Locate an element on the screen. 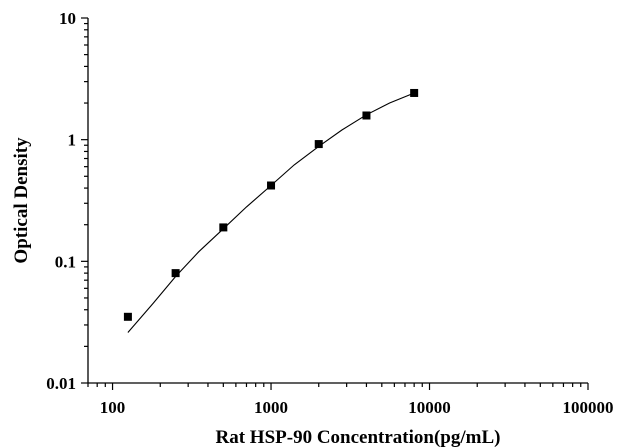 The image size is (626, 448). x-axis-title: Rat HSP-90 Concentration(pg/mL) is located at coordinates (358, 437).